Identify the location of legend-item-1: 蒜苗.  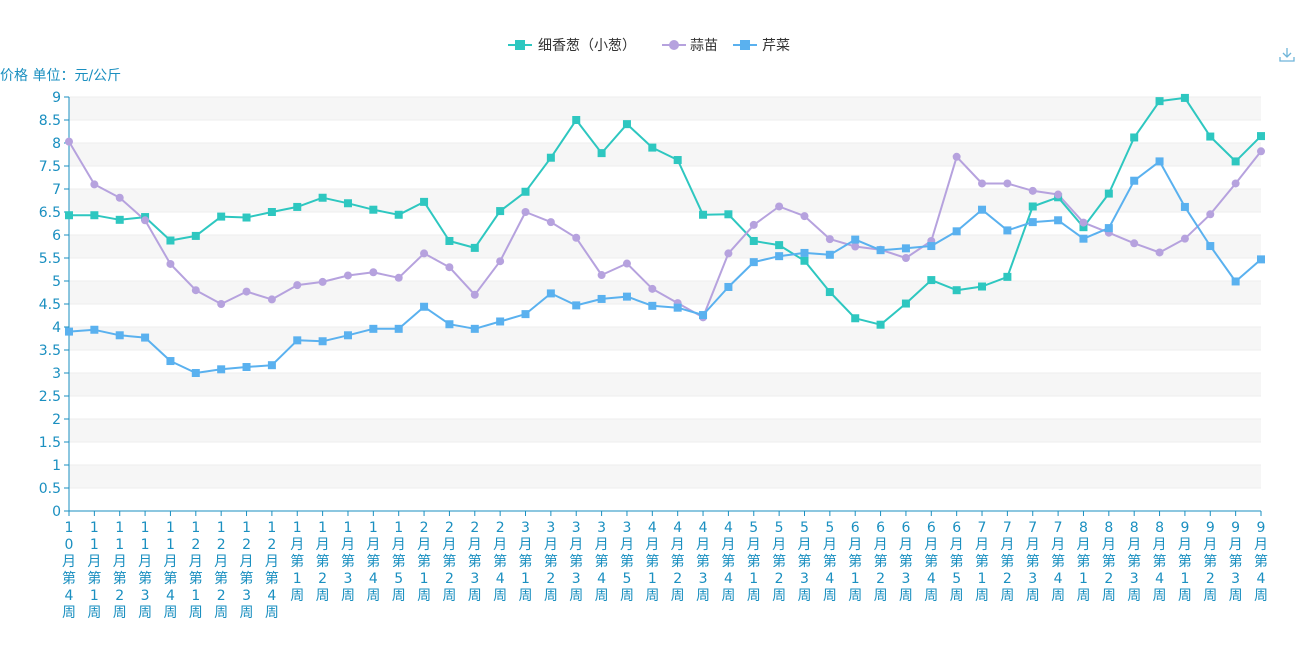
(690, 46).